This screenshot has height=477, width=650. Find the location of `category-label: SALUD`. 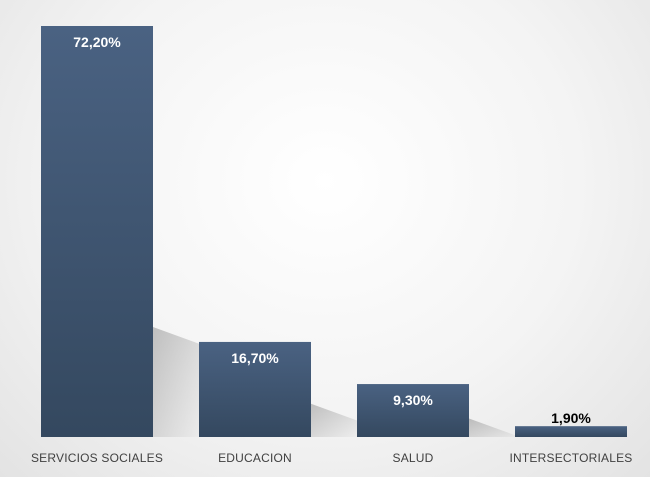

category-label: SALUD is located at coordinates (412, 458).